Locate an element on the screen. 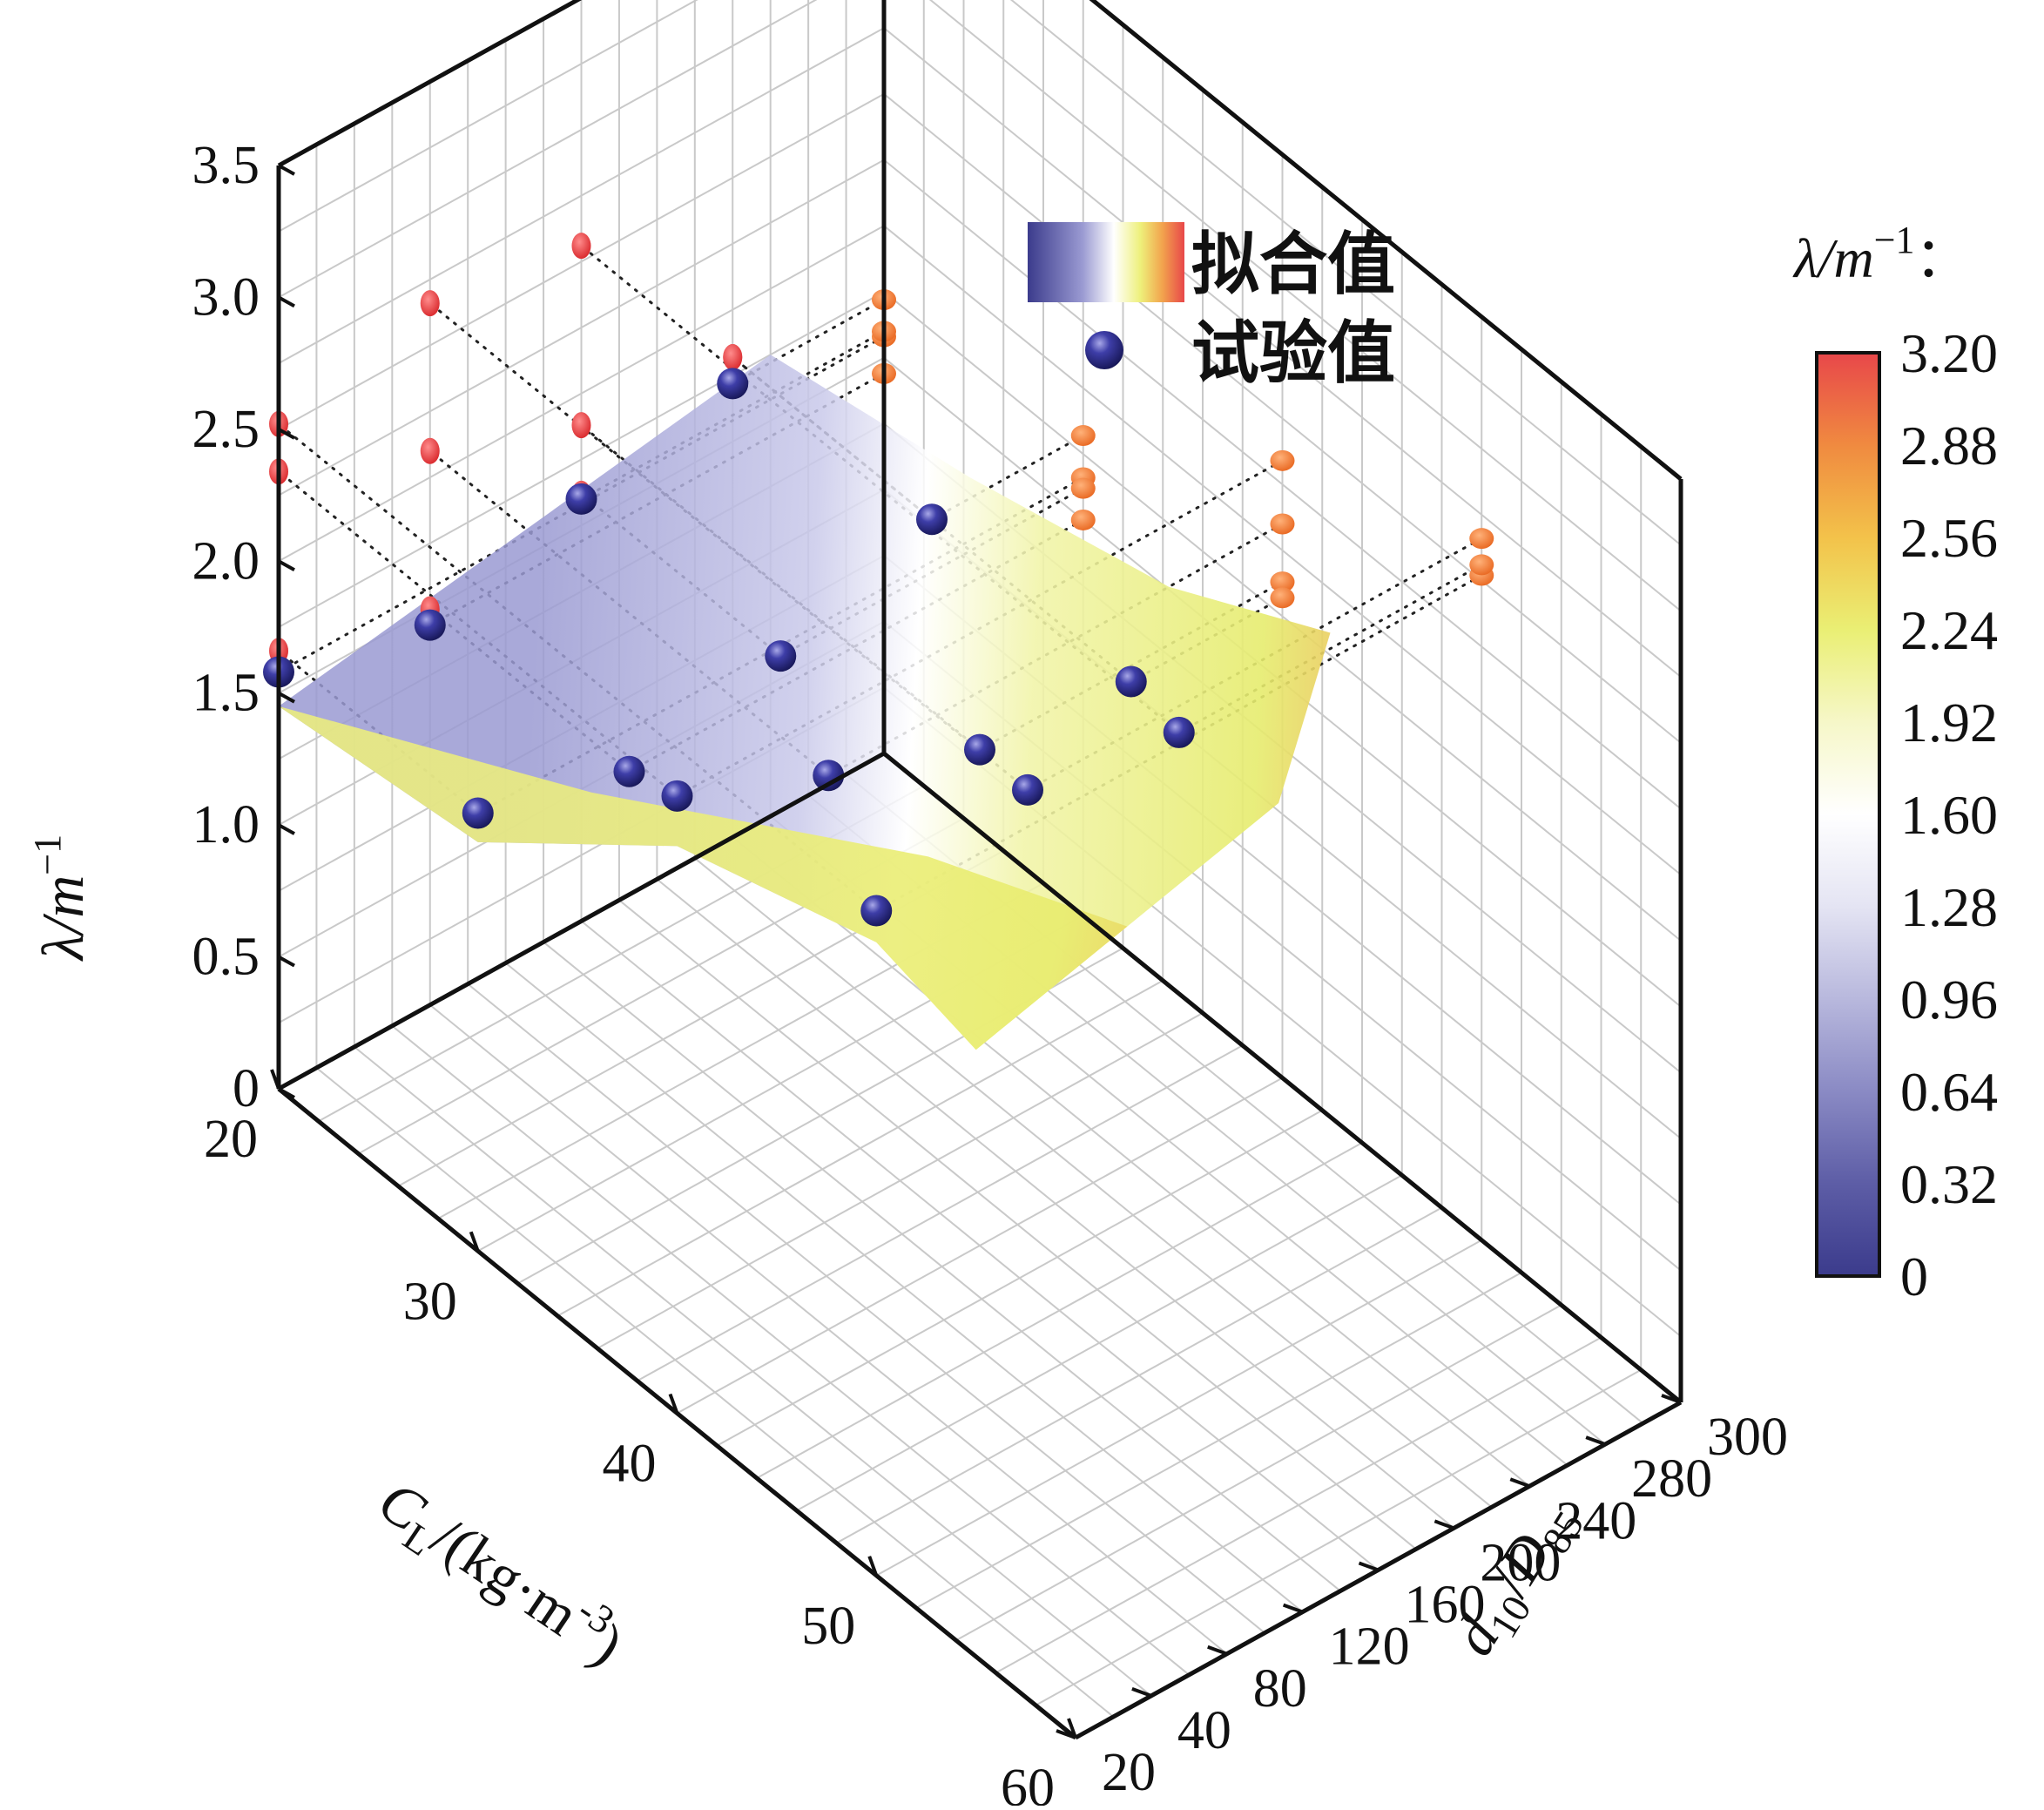  legend: 拟合值 试验值 is located at coordinates (1211, 307).